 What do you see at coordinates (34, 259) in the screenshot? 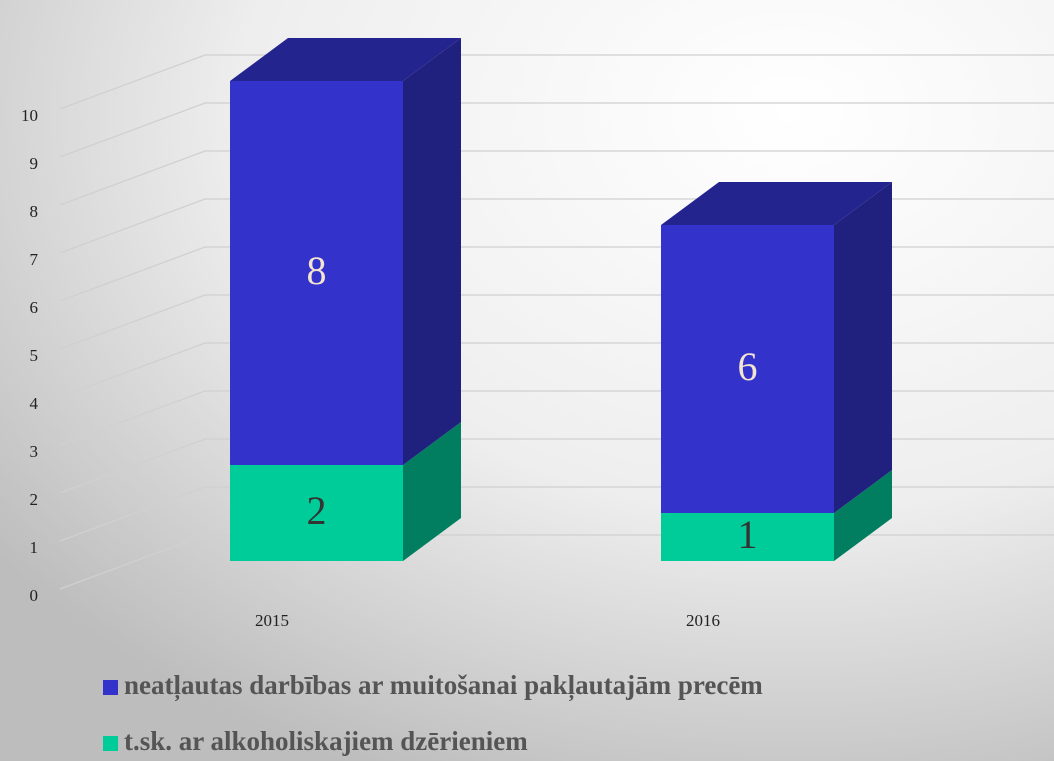
I see `y-tick-label: 7` at bounding box center [34, 259].